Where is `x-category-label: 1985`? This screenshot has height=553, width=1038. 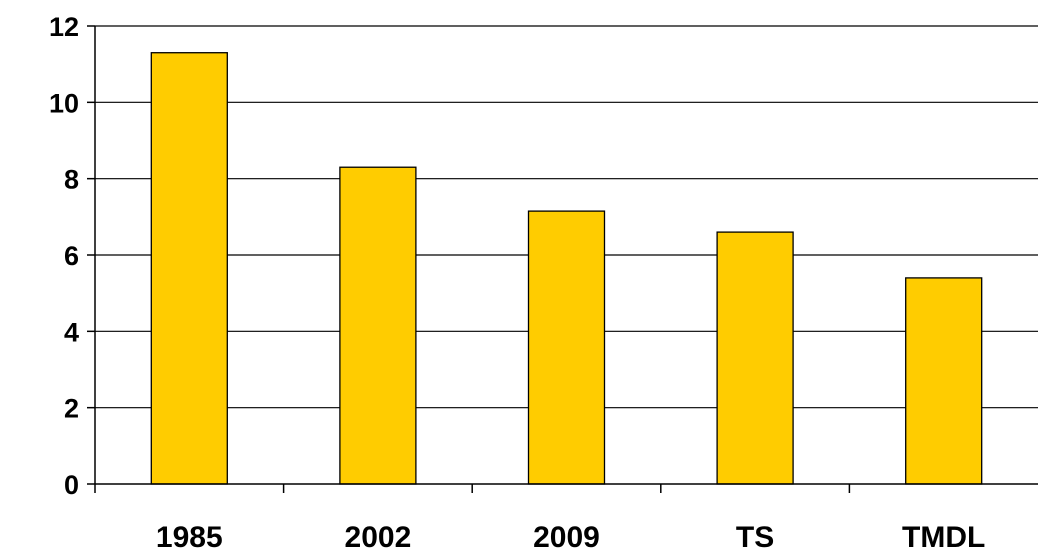 x-category-label: 1985 is located at coordinates (189, 537).